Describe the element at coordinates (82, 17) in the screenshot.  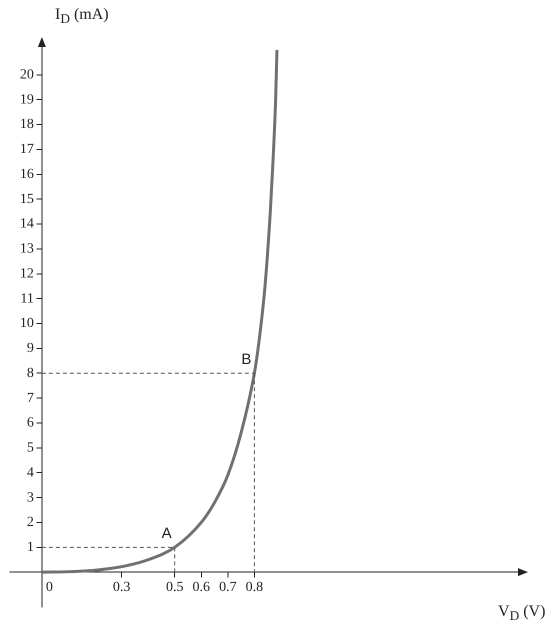
I see `y-axis-title: I$_{D}$ (mA)` at that location.